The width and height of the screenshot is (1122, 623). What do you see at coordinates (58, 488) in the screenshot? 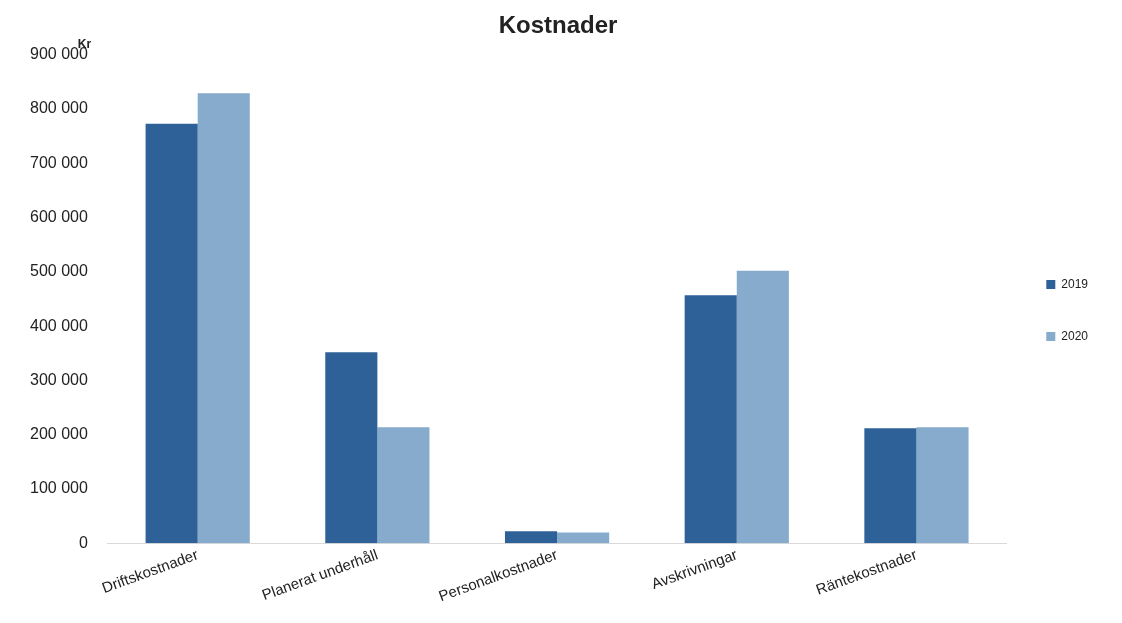
I see `y-tick-label: 100 000` at bounding box center [58, 488].